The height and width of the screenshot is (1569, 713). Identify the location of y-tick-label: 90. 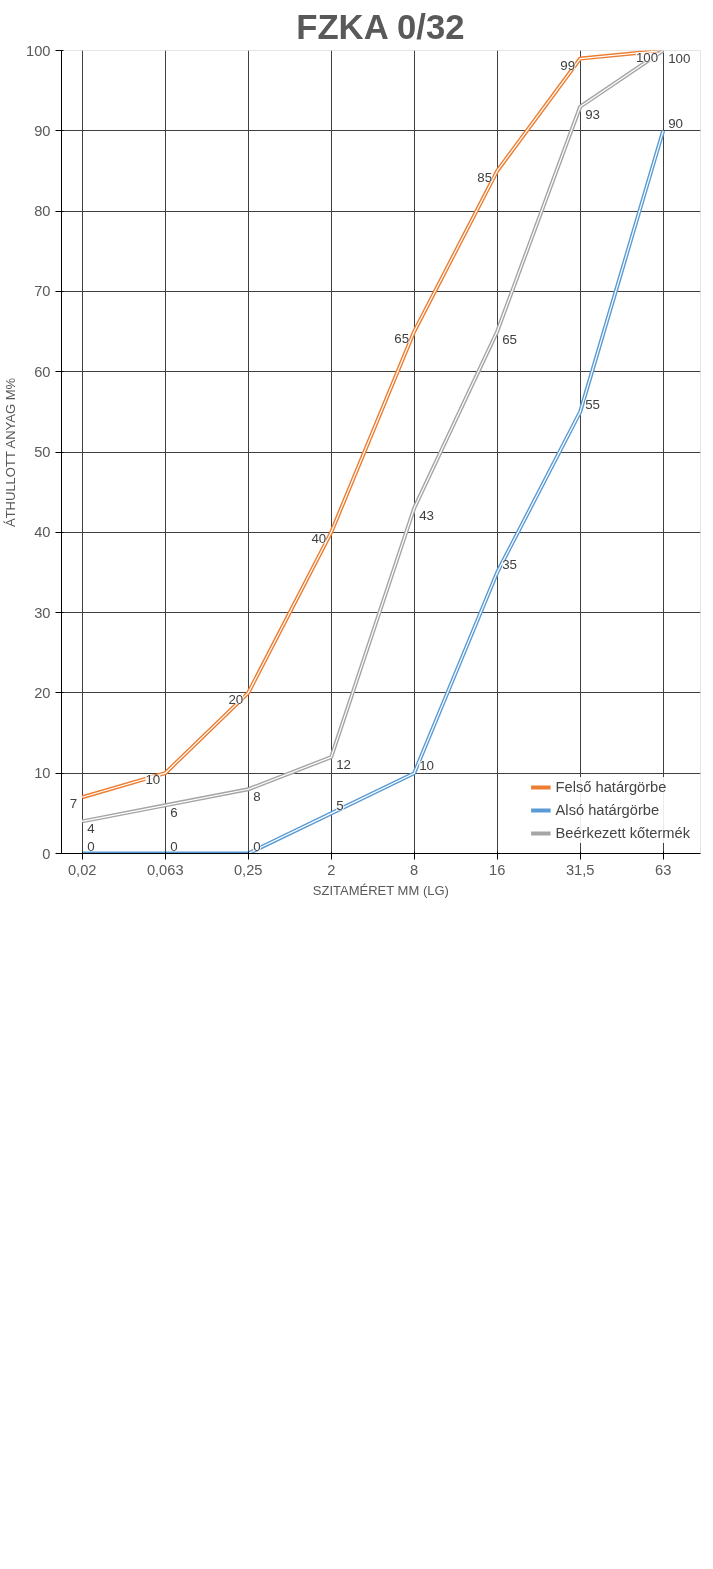
(42, 130).